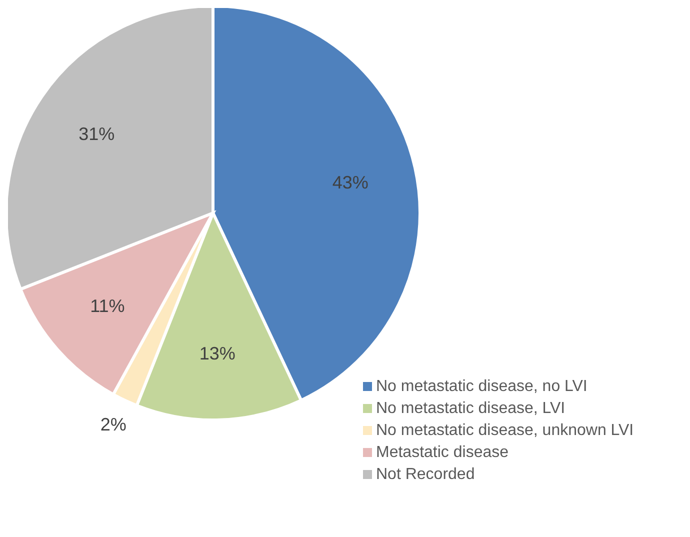 This screenshot has width=690, height=537. Describe the element at coordinates (505, 430) in the screenshot. I see `legend-label: No metastatic disease, unknown LVI` at that location.